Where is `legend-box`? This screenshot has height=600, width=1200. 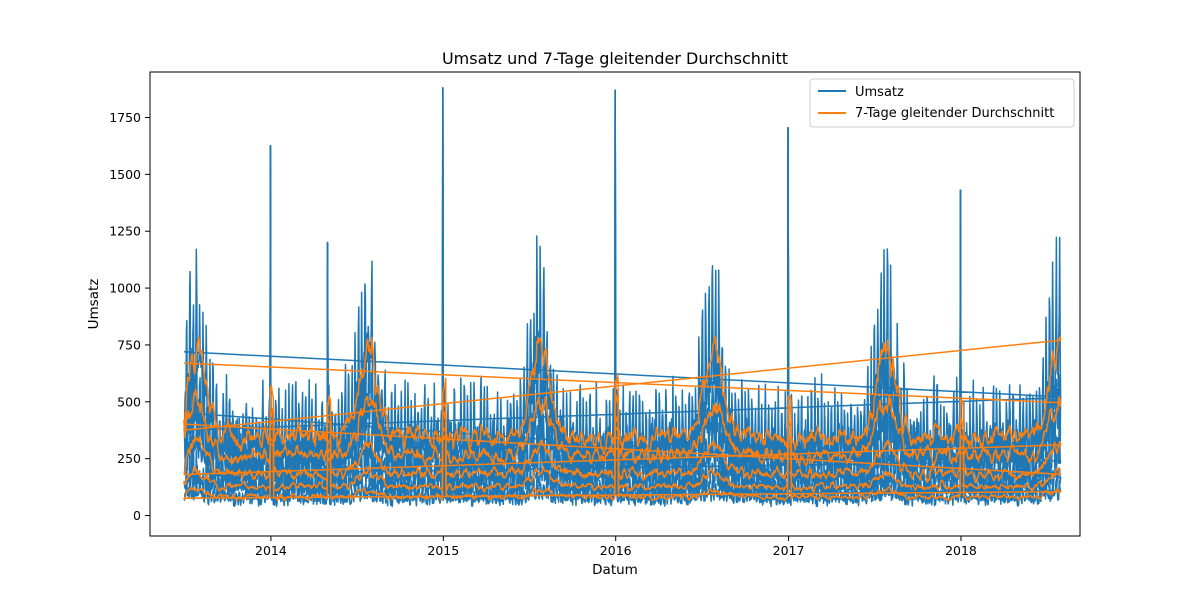
legend-box is located at coordinates (942, 103).